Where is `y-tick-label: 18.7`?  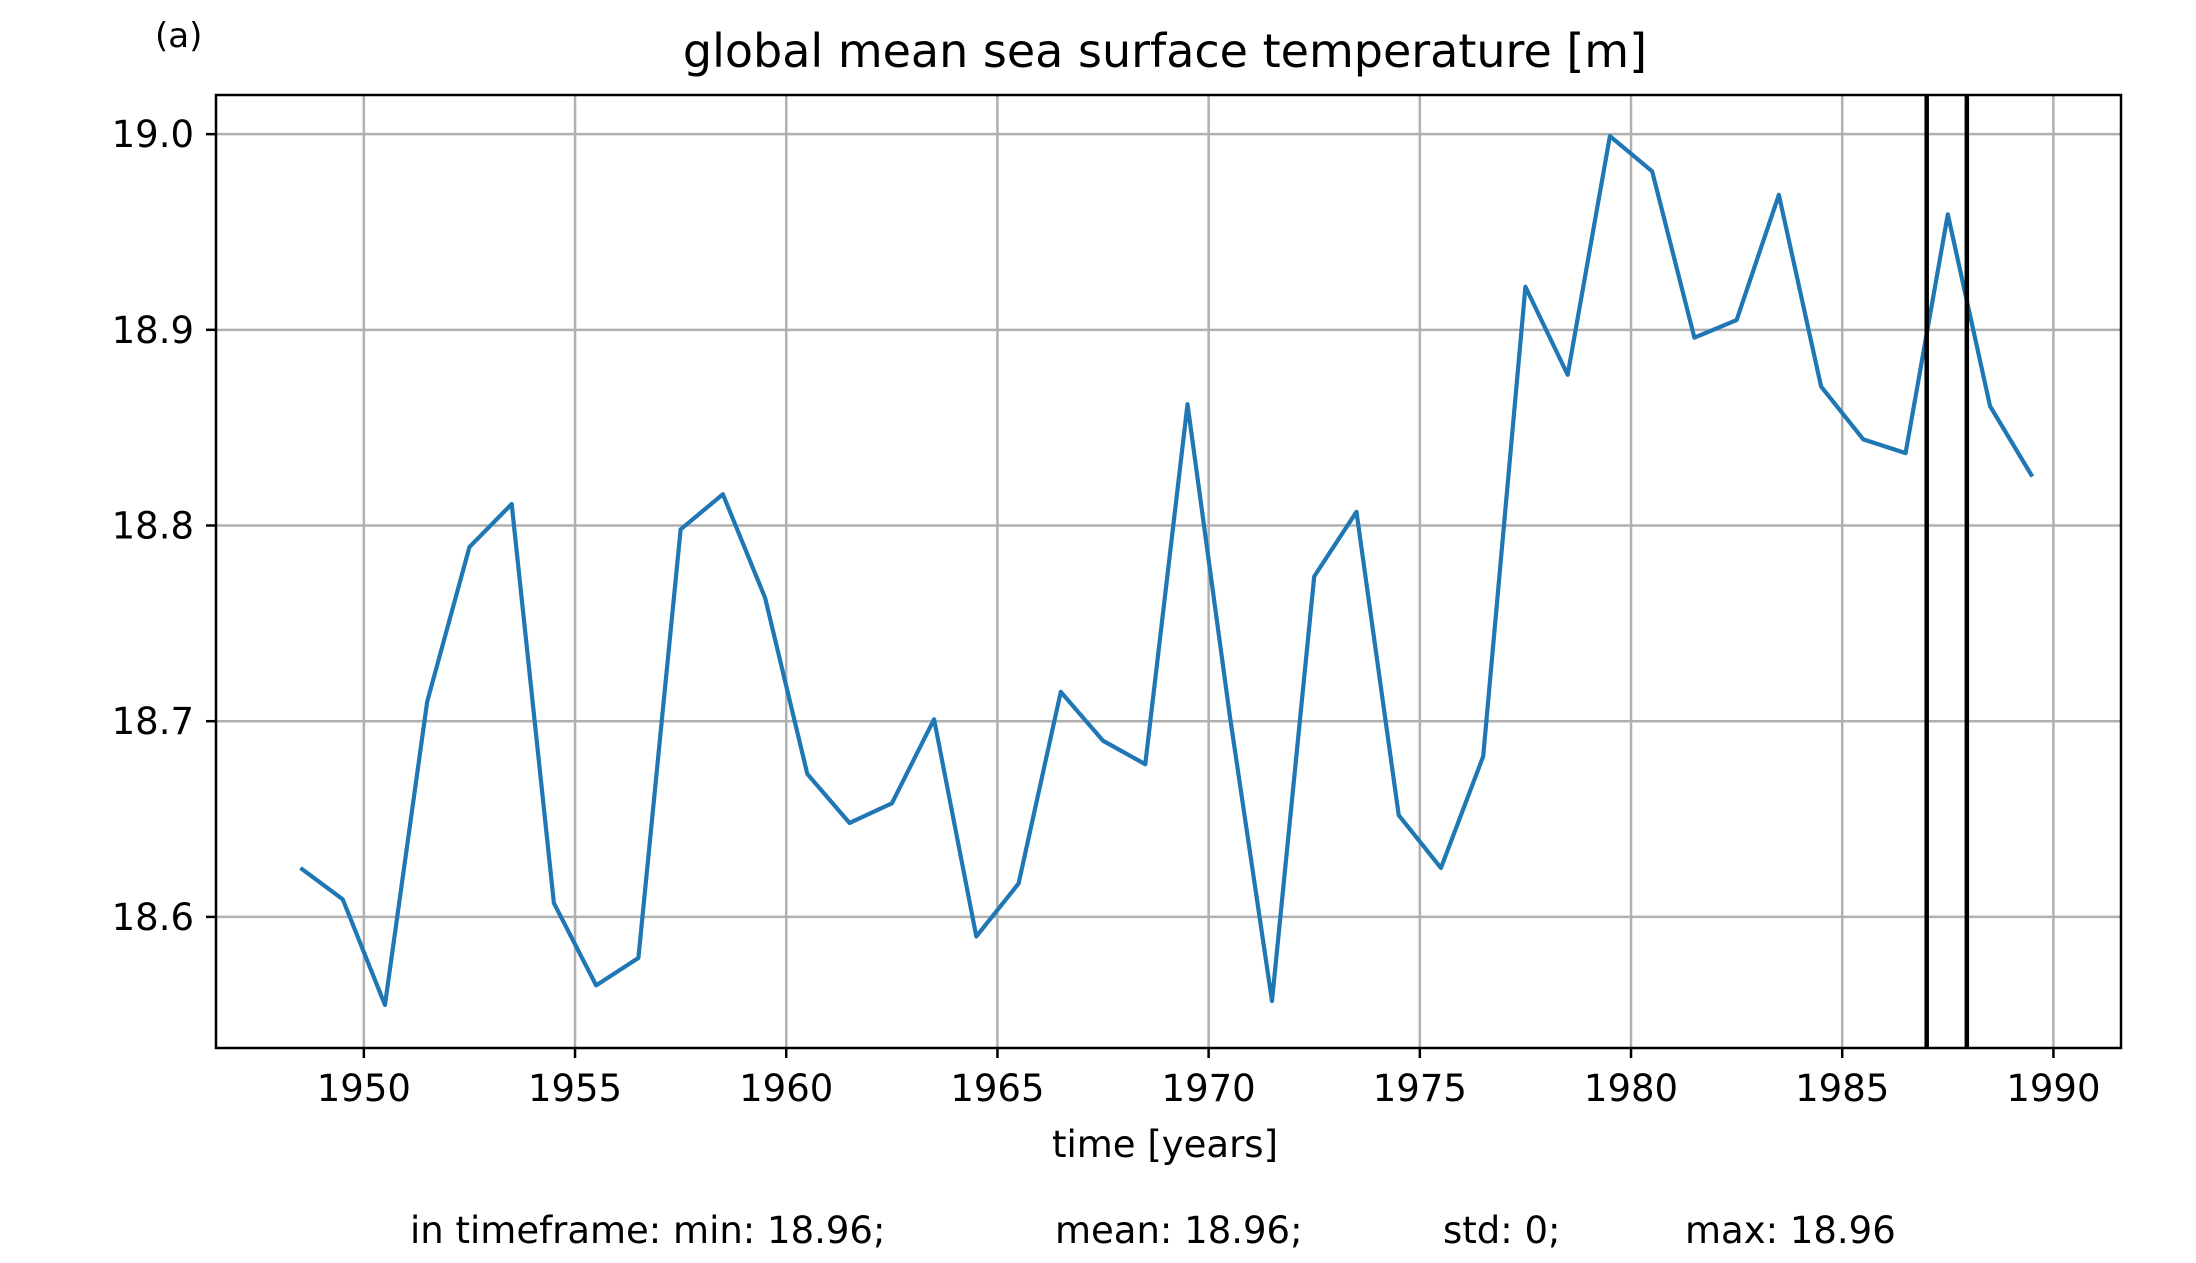
y-tick-label: 18.7 is located at coordinates (153, 721).